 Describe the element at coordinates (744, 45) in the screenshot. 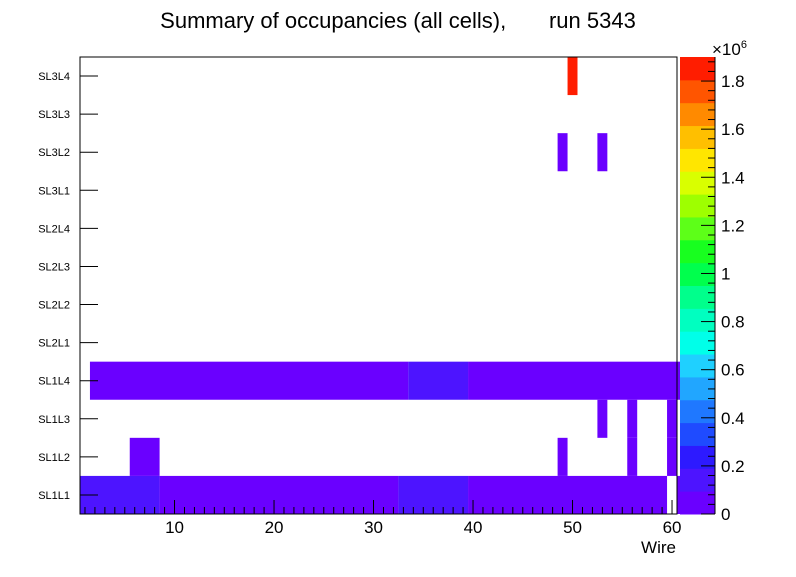

I see `z-scale-exponent: 6` at that location.